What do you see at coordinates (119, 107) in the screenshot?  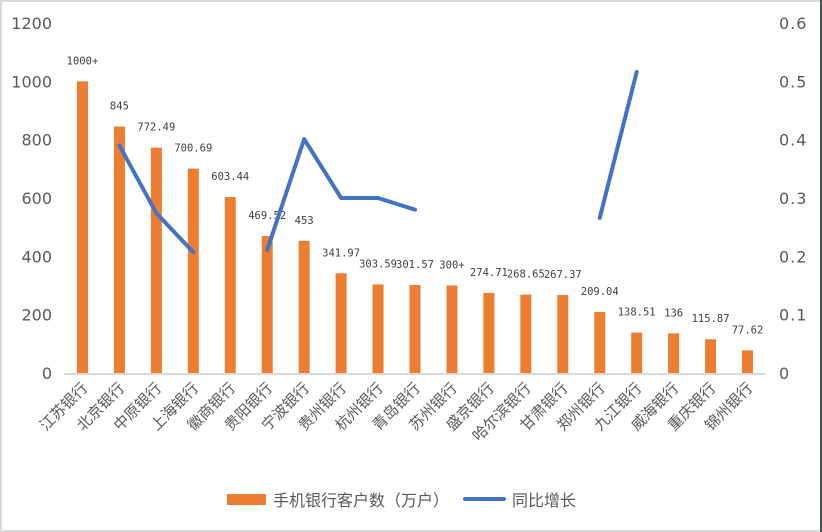 I see `data-label: 845` at bounding box center [119, 107].